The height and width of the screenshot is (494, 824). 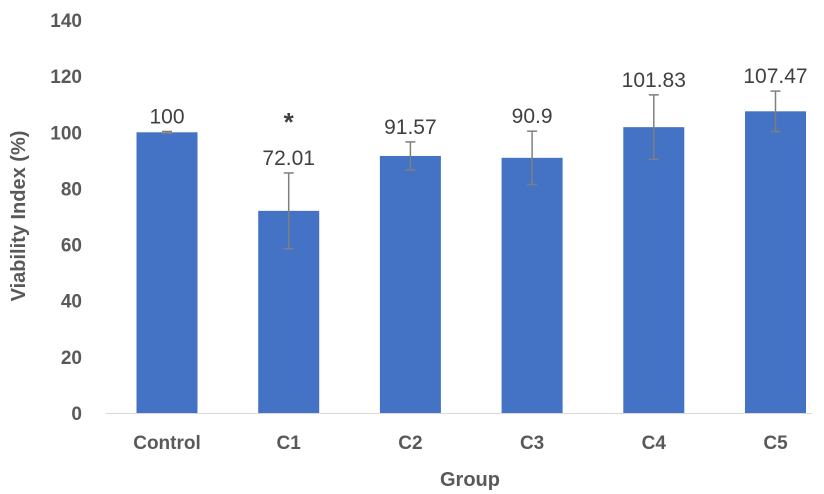 I want to click on x-tick-label: C4, so click(x=654, y=443).